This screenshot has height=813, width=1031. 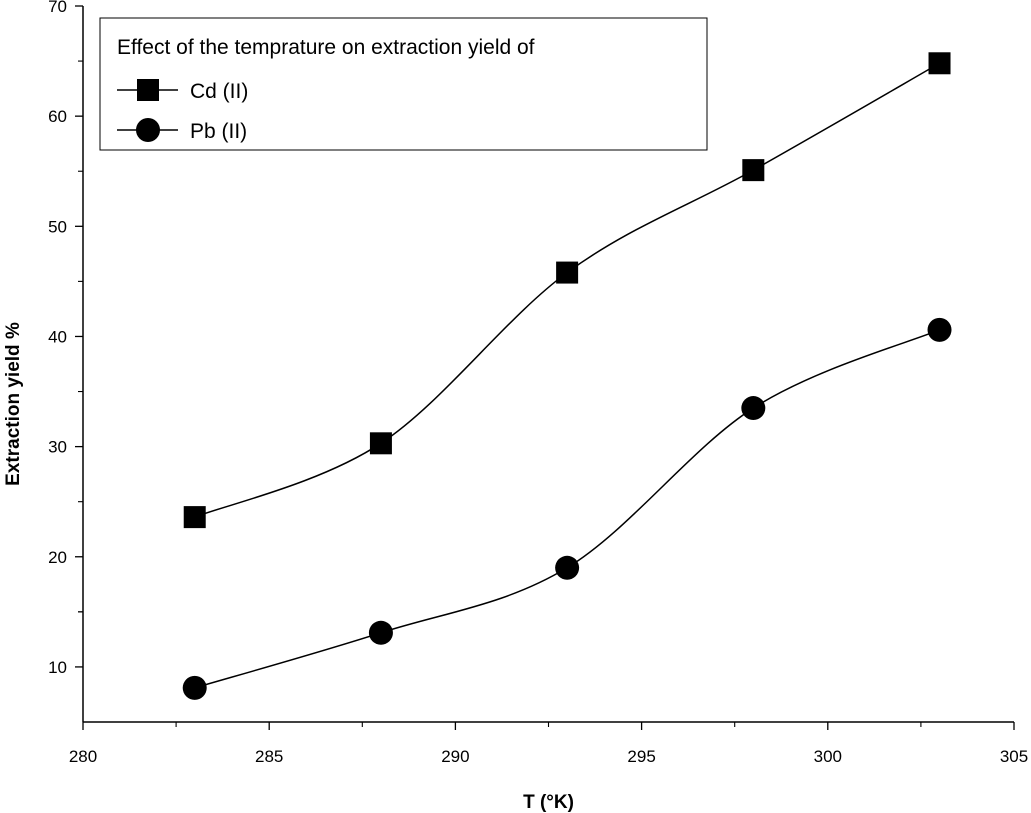 I want to click on legend-item-pb: Pb (II), so click(x=182, y=130).